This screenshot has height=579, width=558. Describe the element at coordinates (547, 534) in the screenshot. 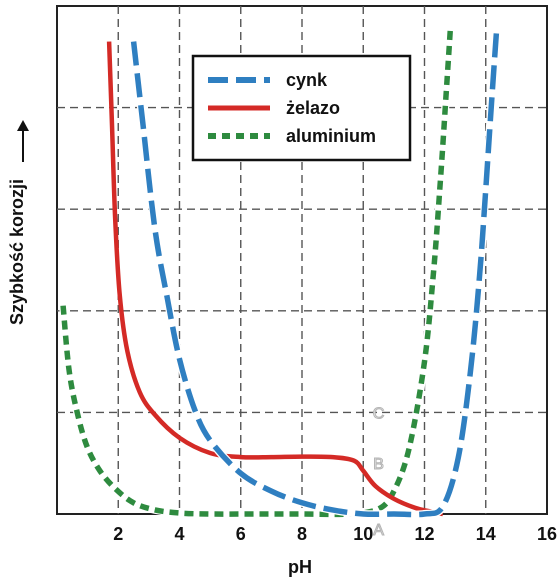

I see `x-tick-label: 16` at that location.